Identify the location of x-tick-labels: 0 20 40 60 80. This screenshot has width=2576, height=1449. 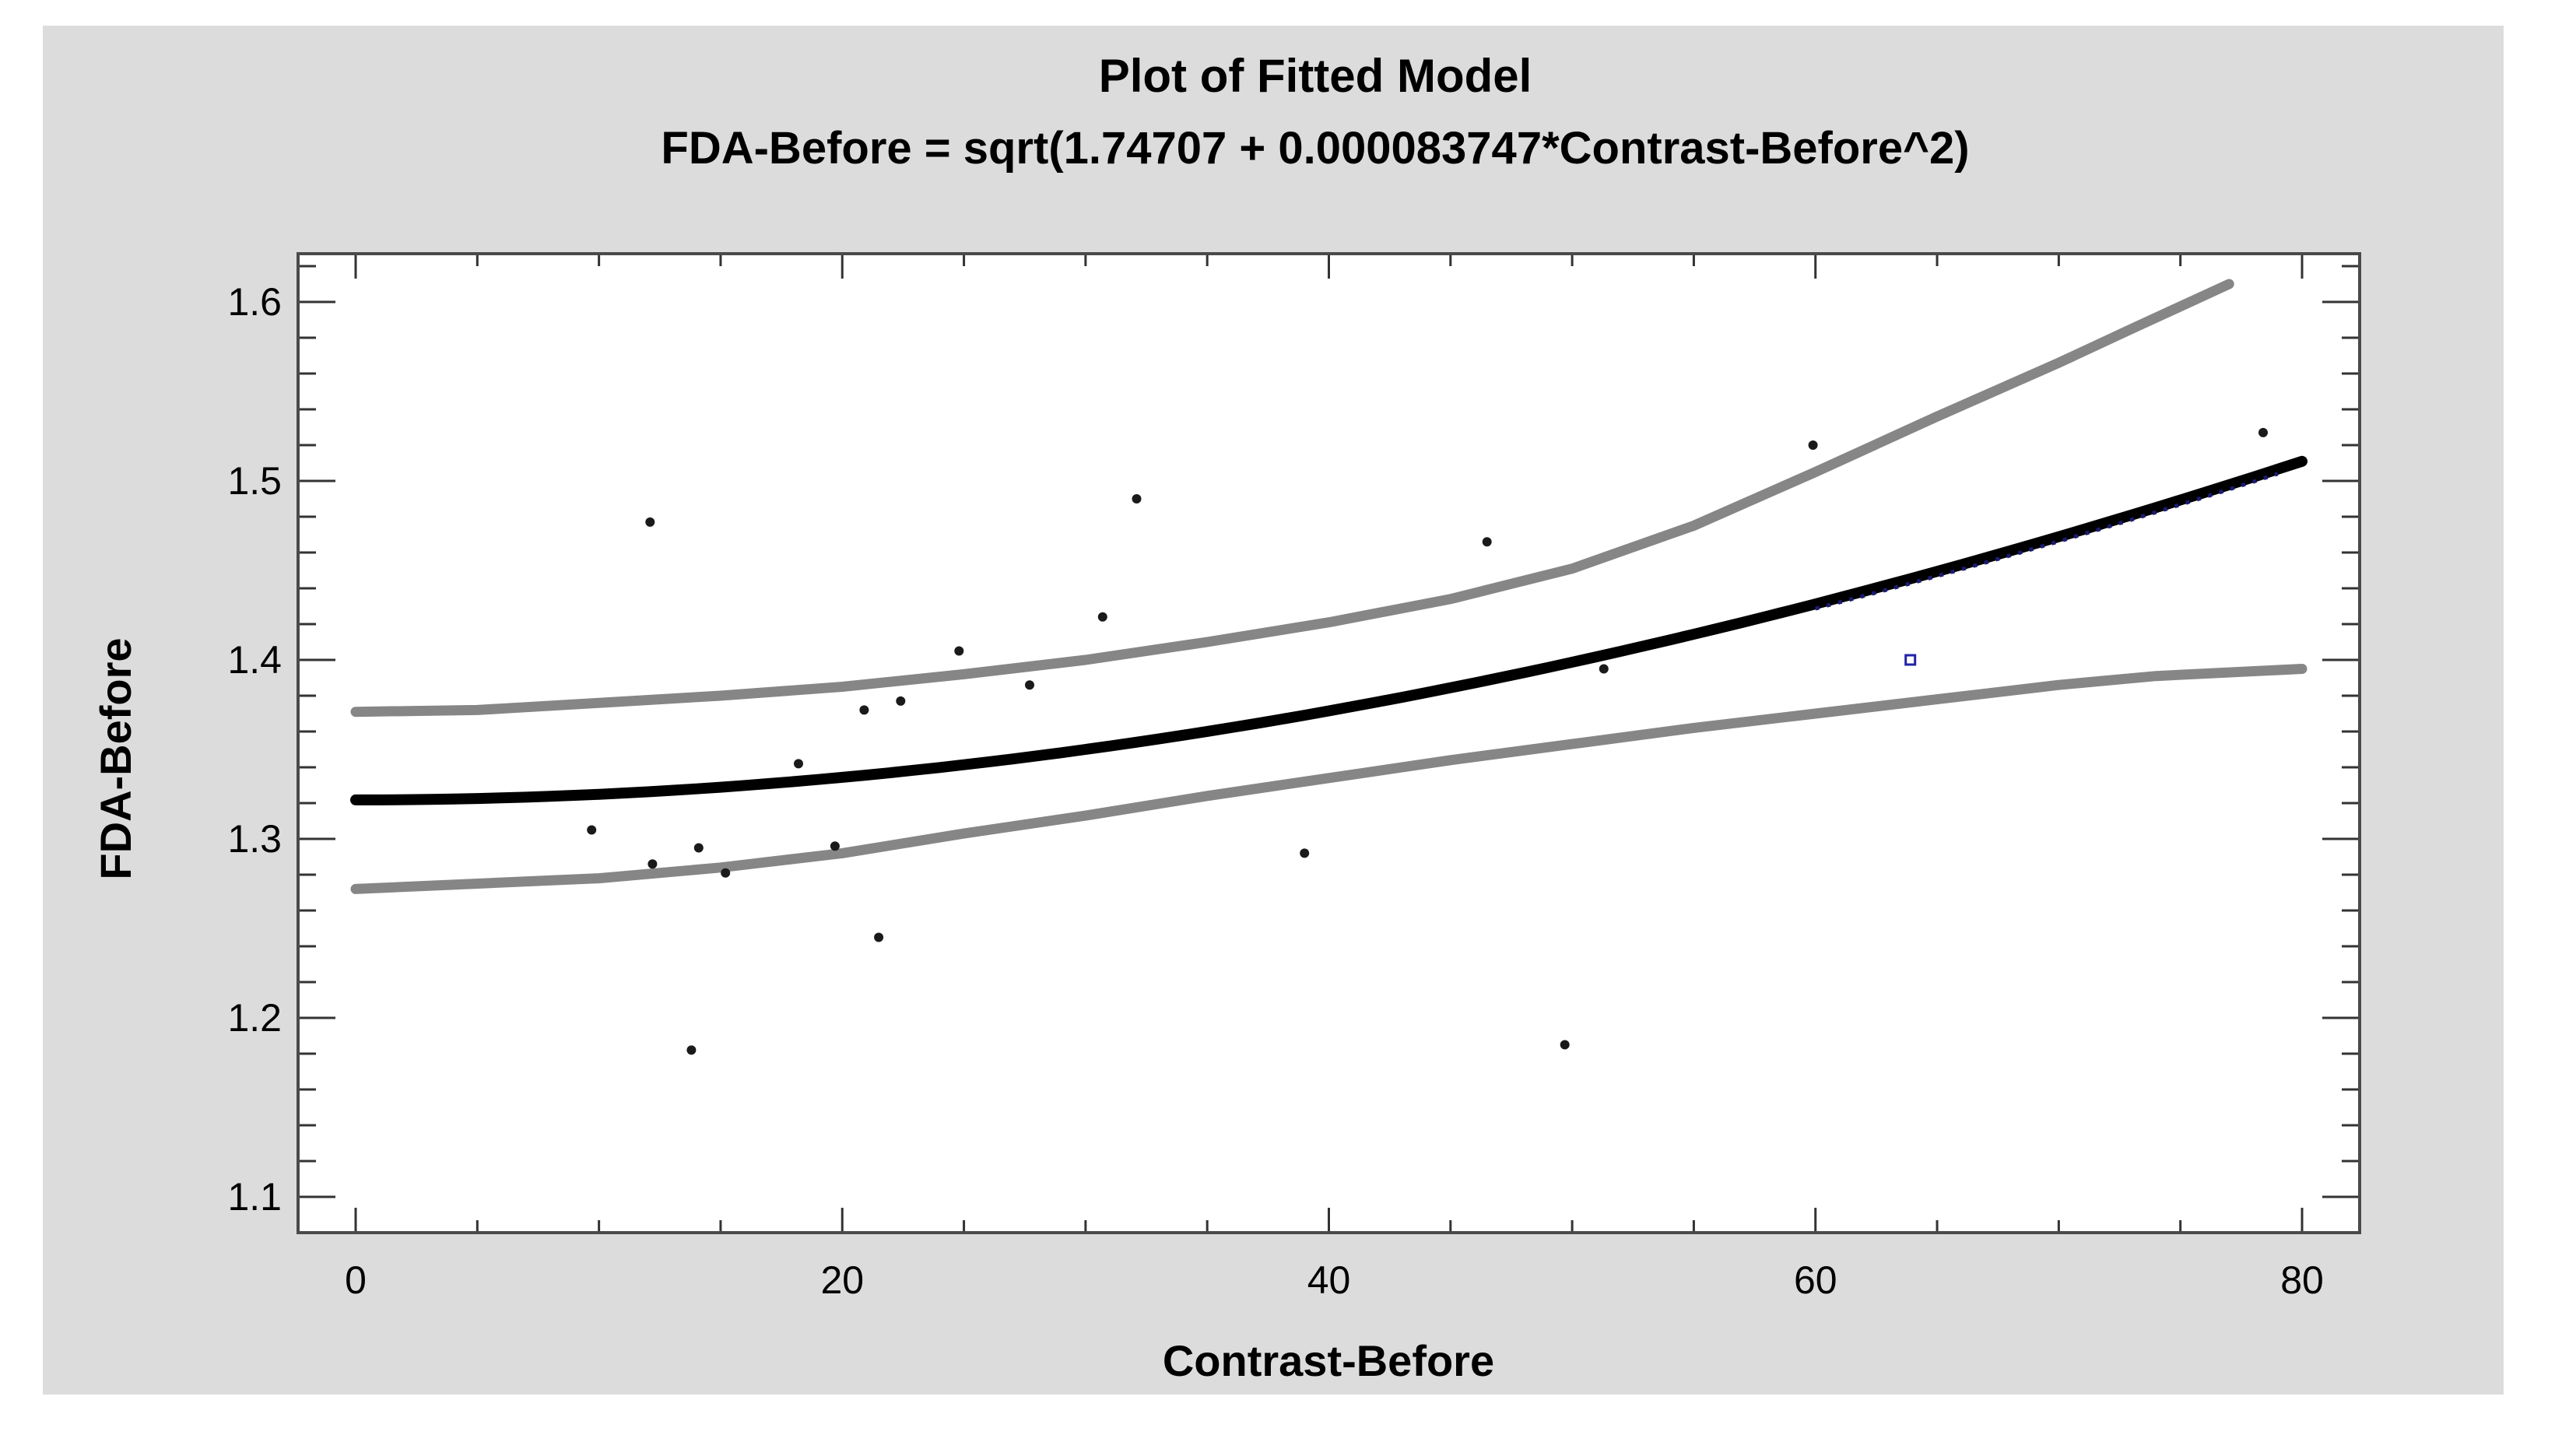
(1335, 1280).